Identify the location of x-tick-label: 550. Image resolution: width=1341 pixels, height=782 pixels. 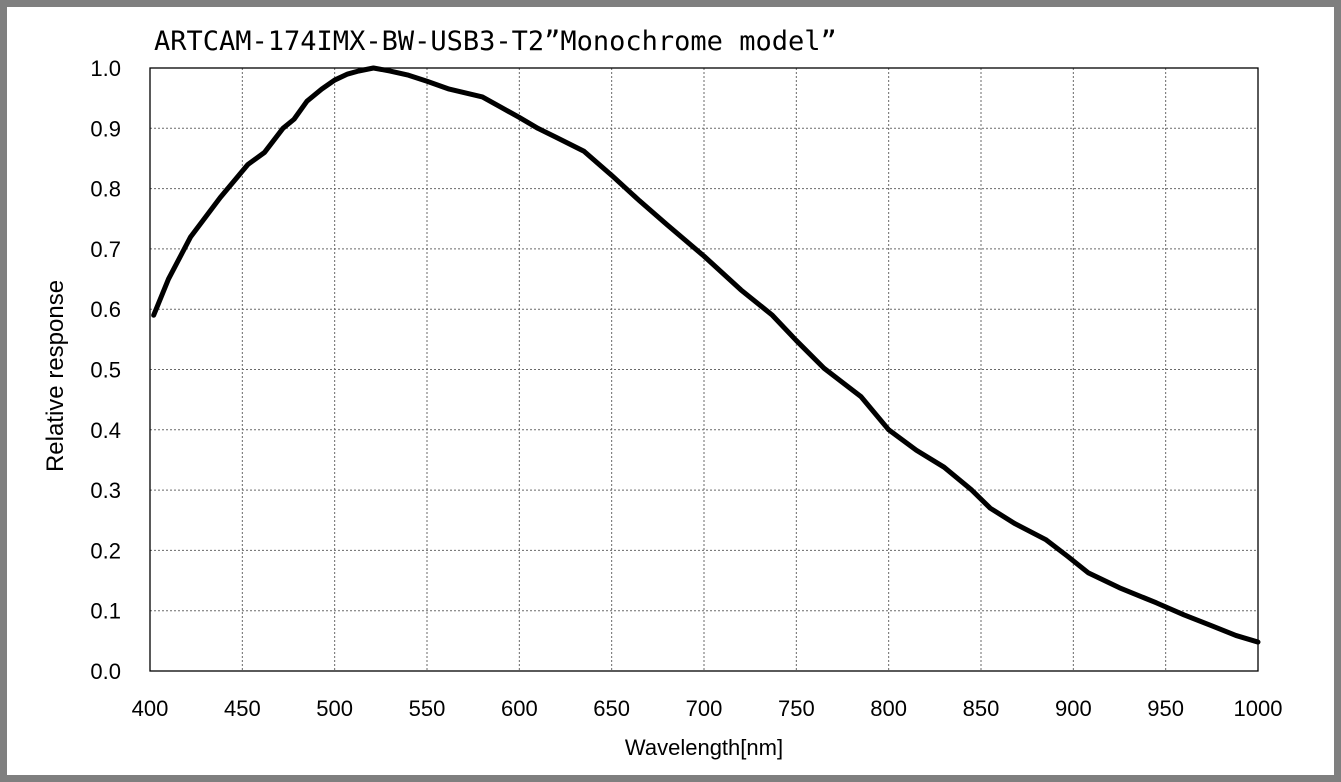
(427, 708).